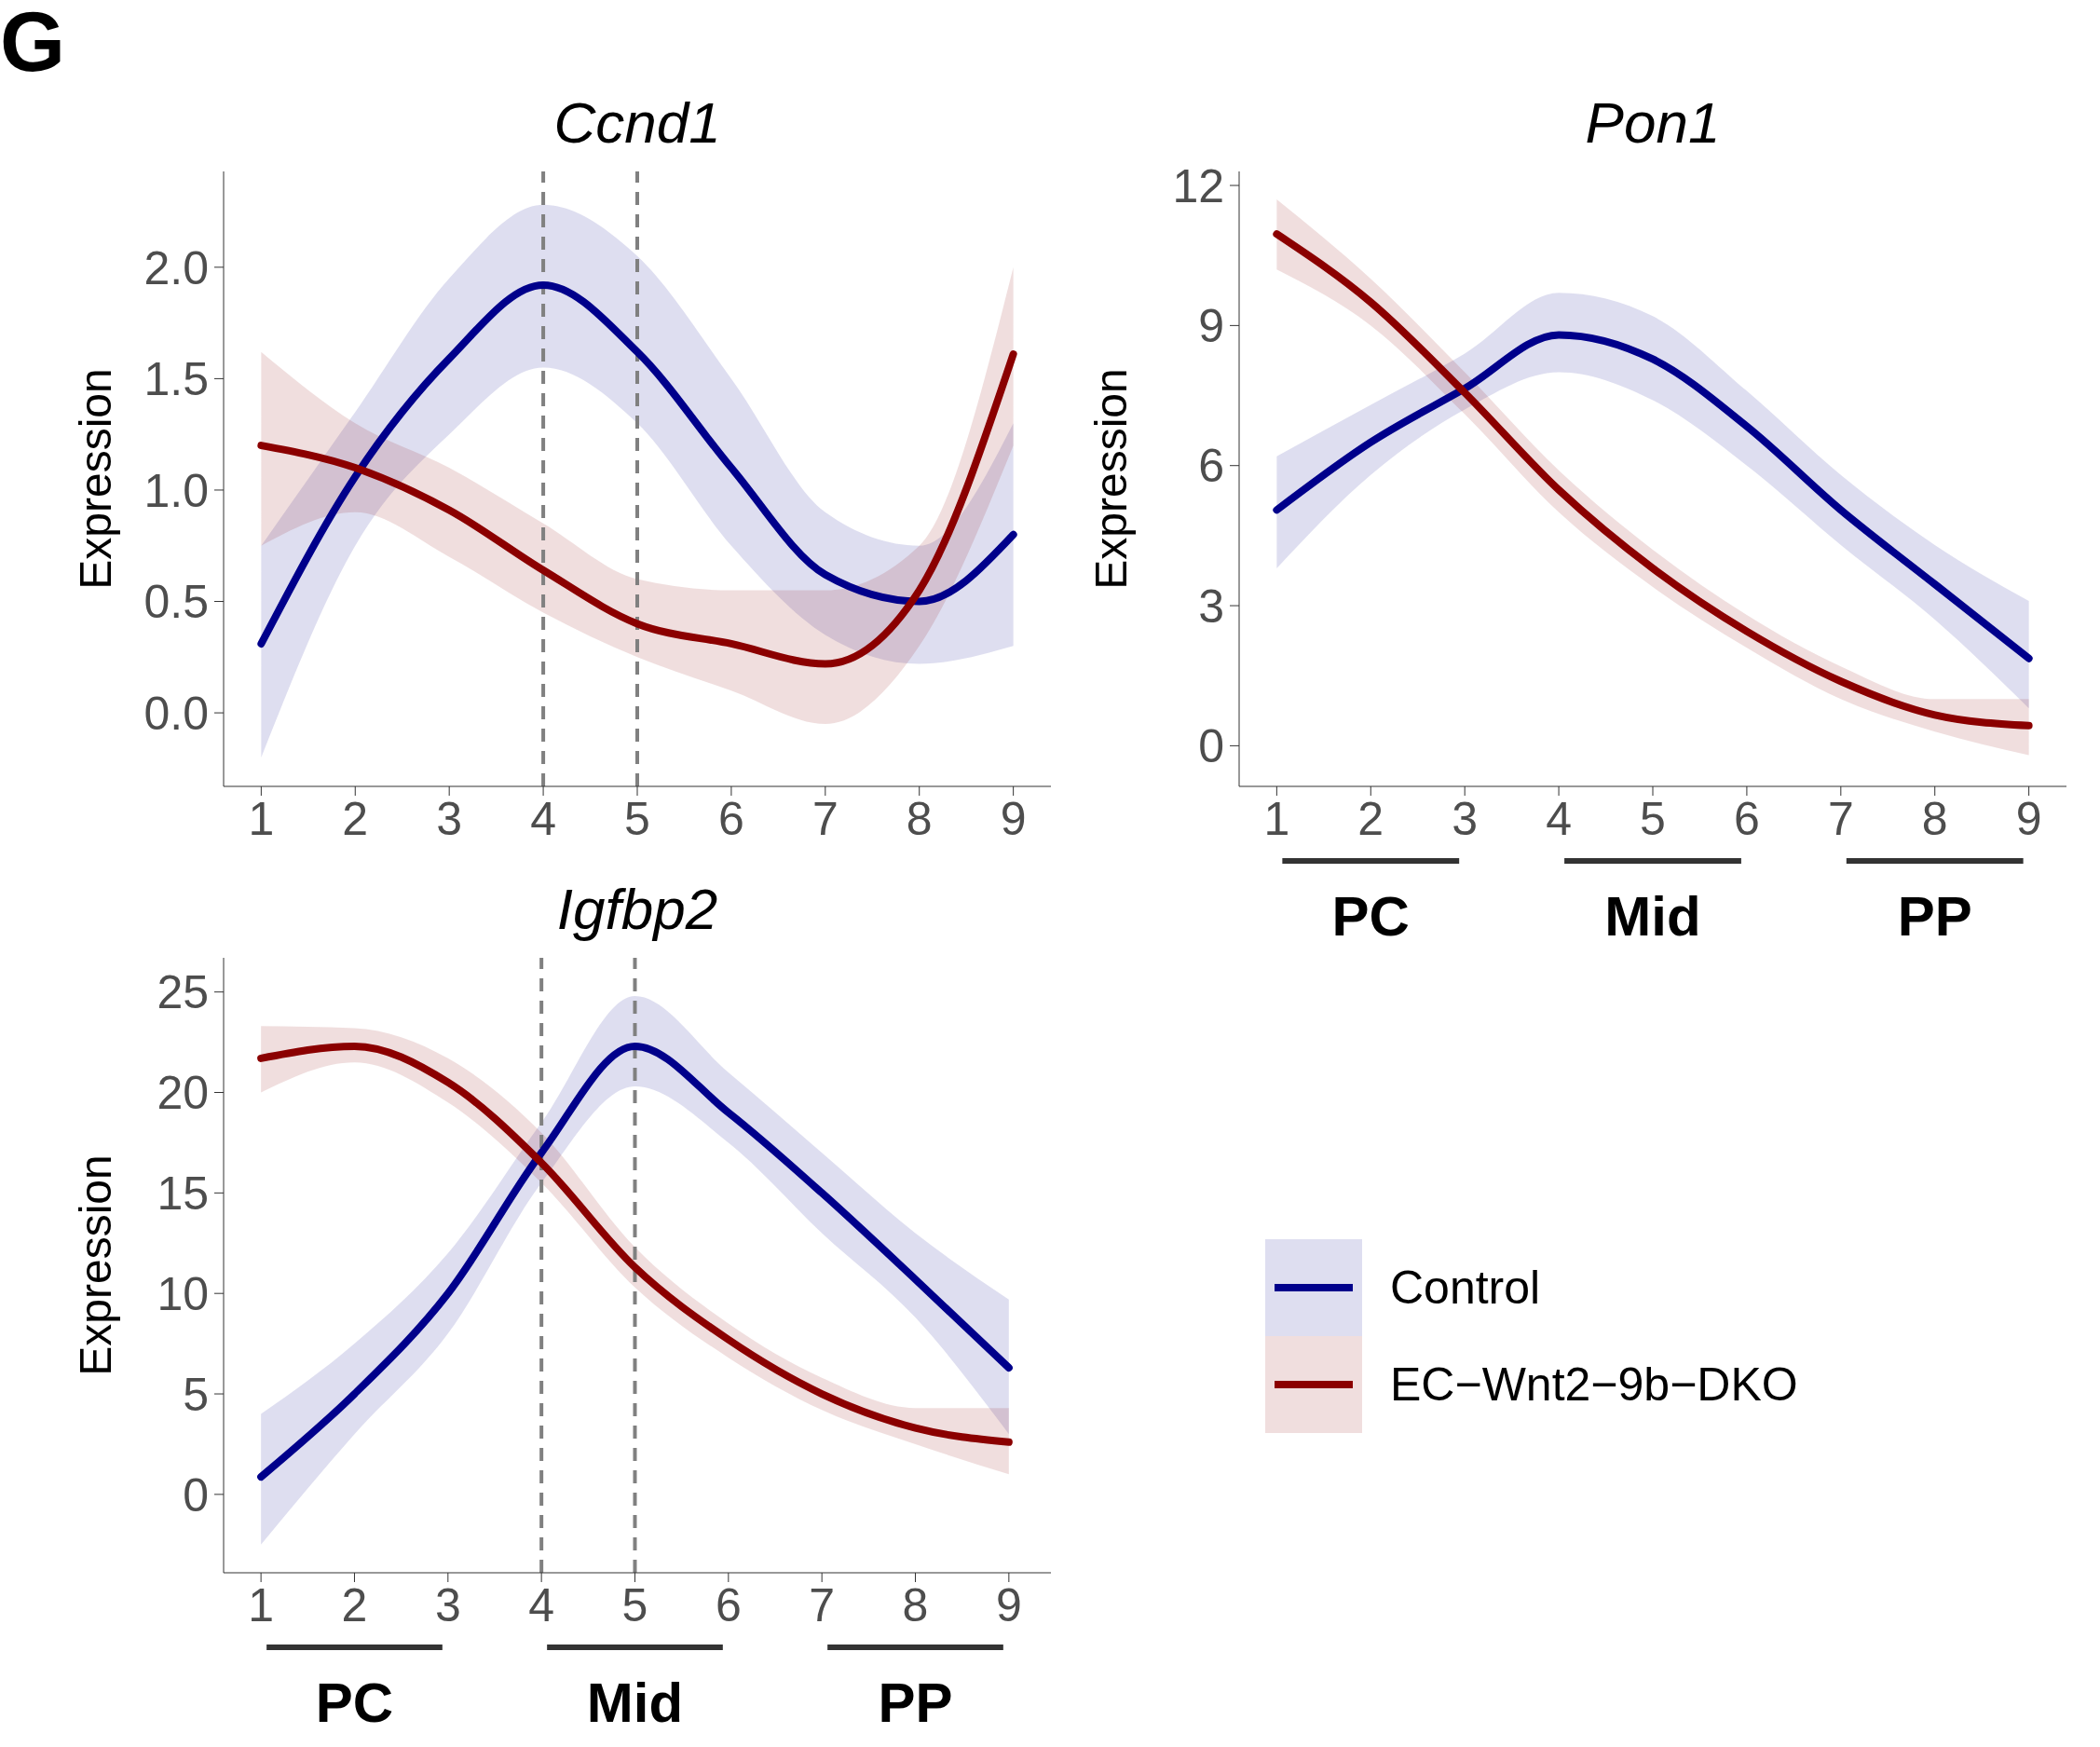 The width and height of the screenshot is (2100, 1747). I want to click on legend-label: EC−Wnt2−9b−DKO, so click(1594, 1385).